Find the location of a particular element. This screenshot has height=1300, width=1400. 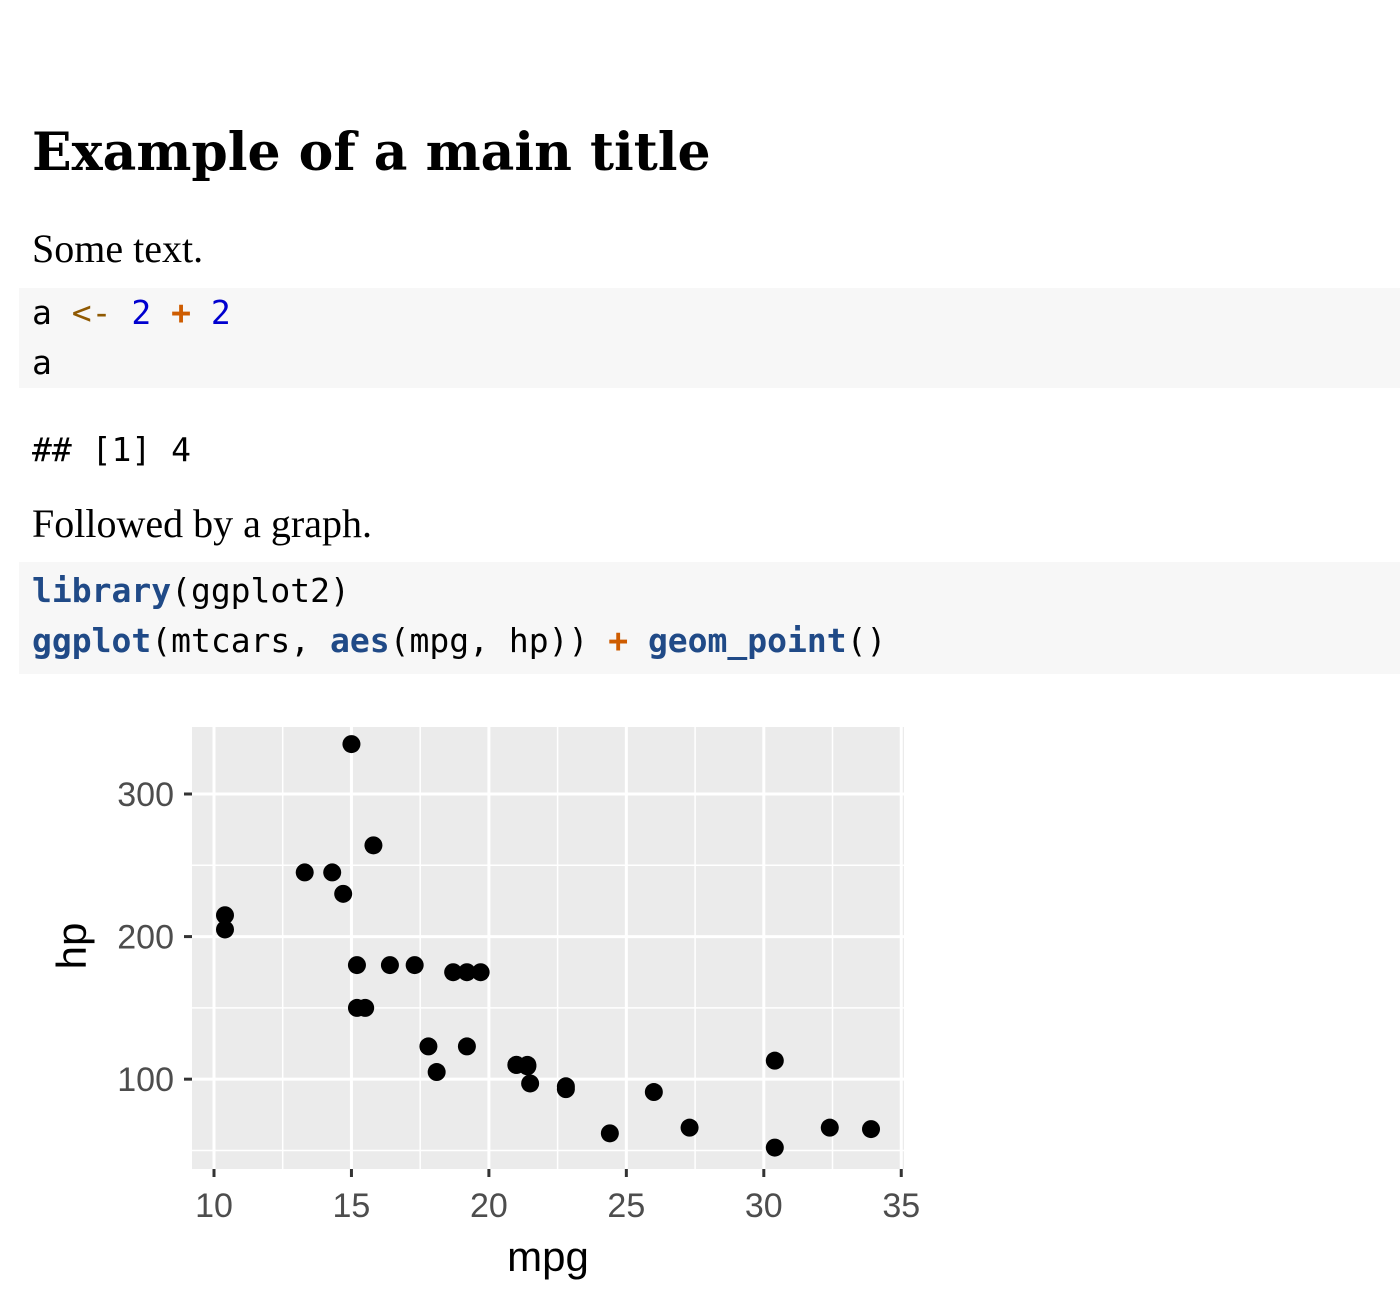

x-tick-label: 30 is located at coordinates (764, 1206).